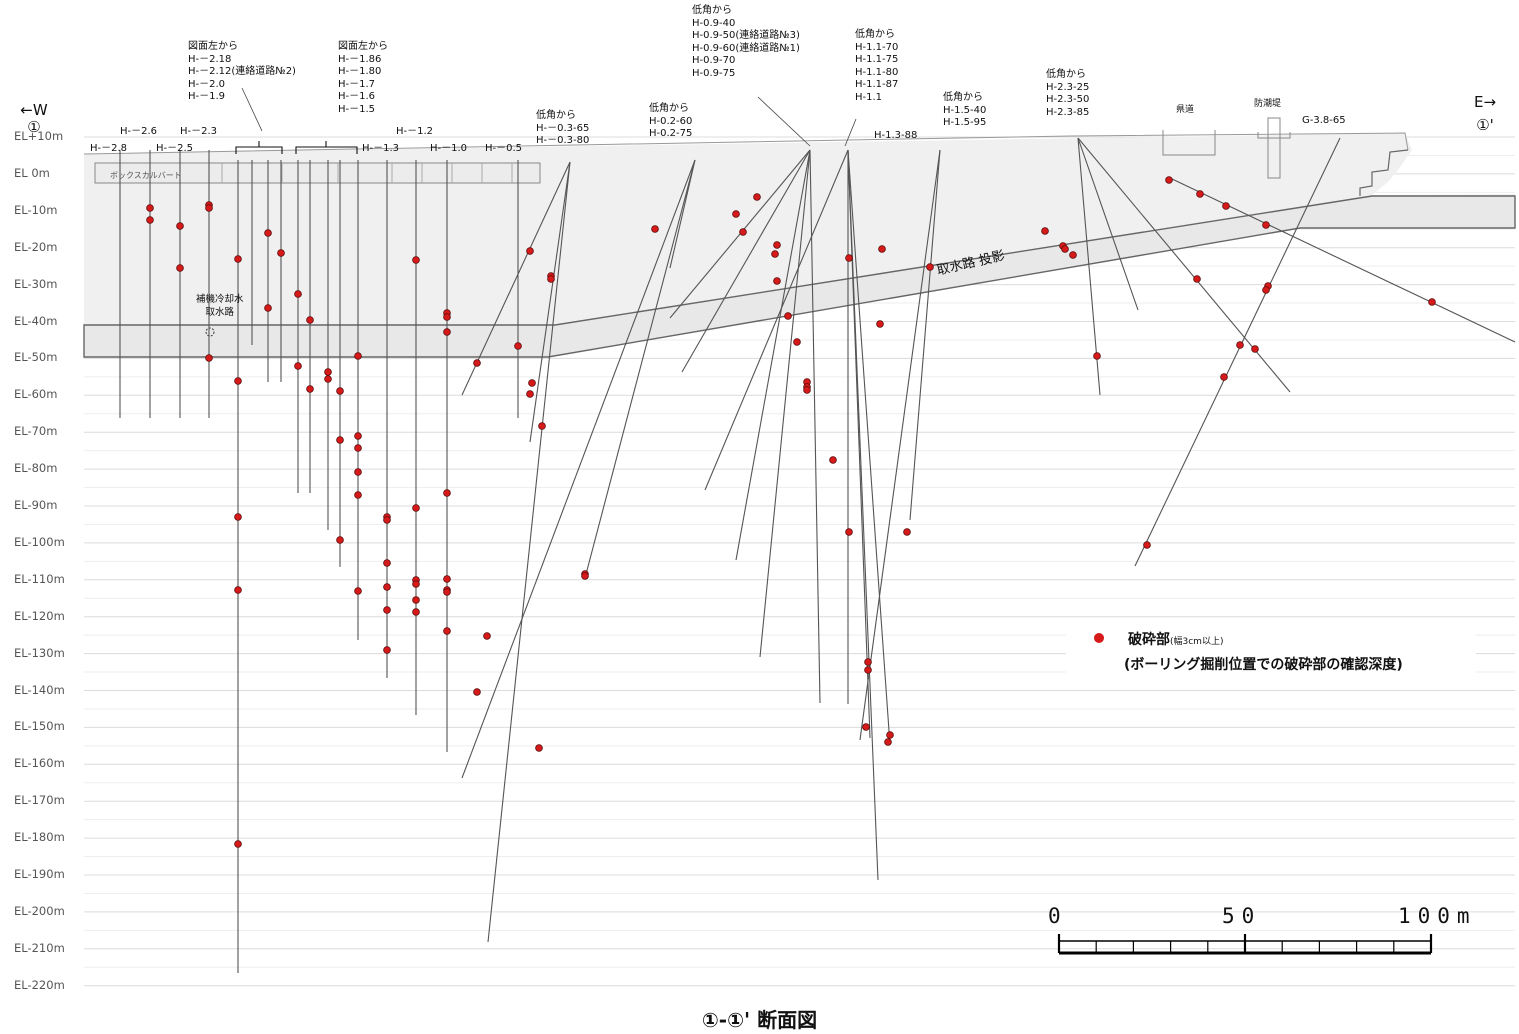  I want to click on elevation-label: EL-10m, so click(36, 209).